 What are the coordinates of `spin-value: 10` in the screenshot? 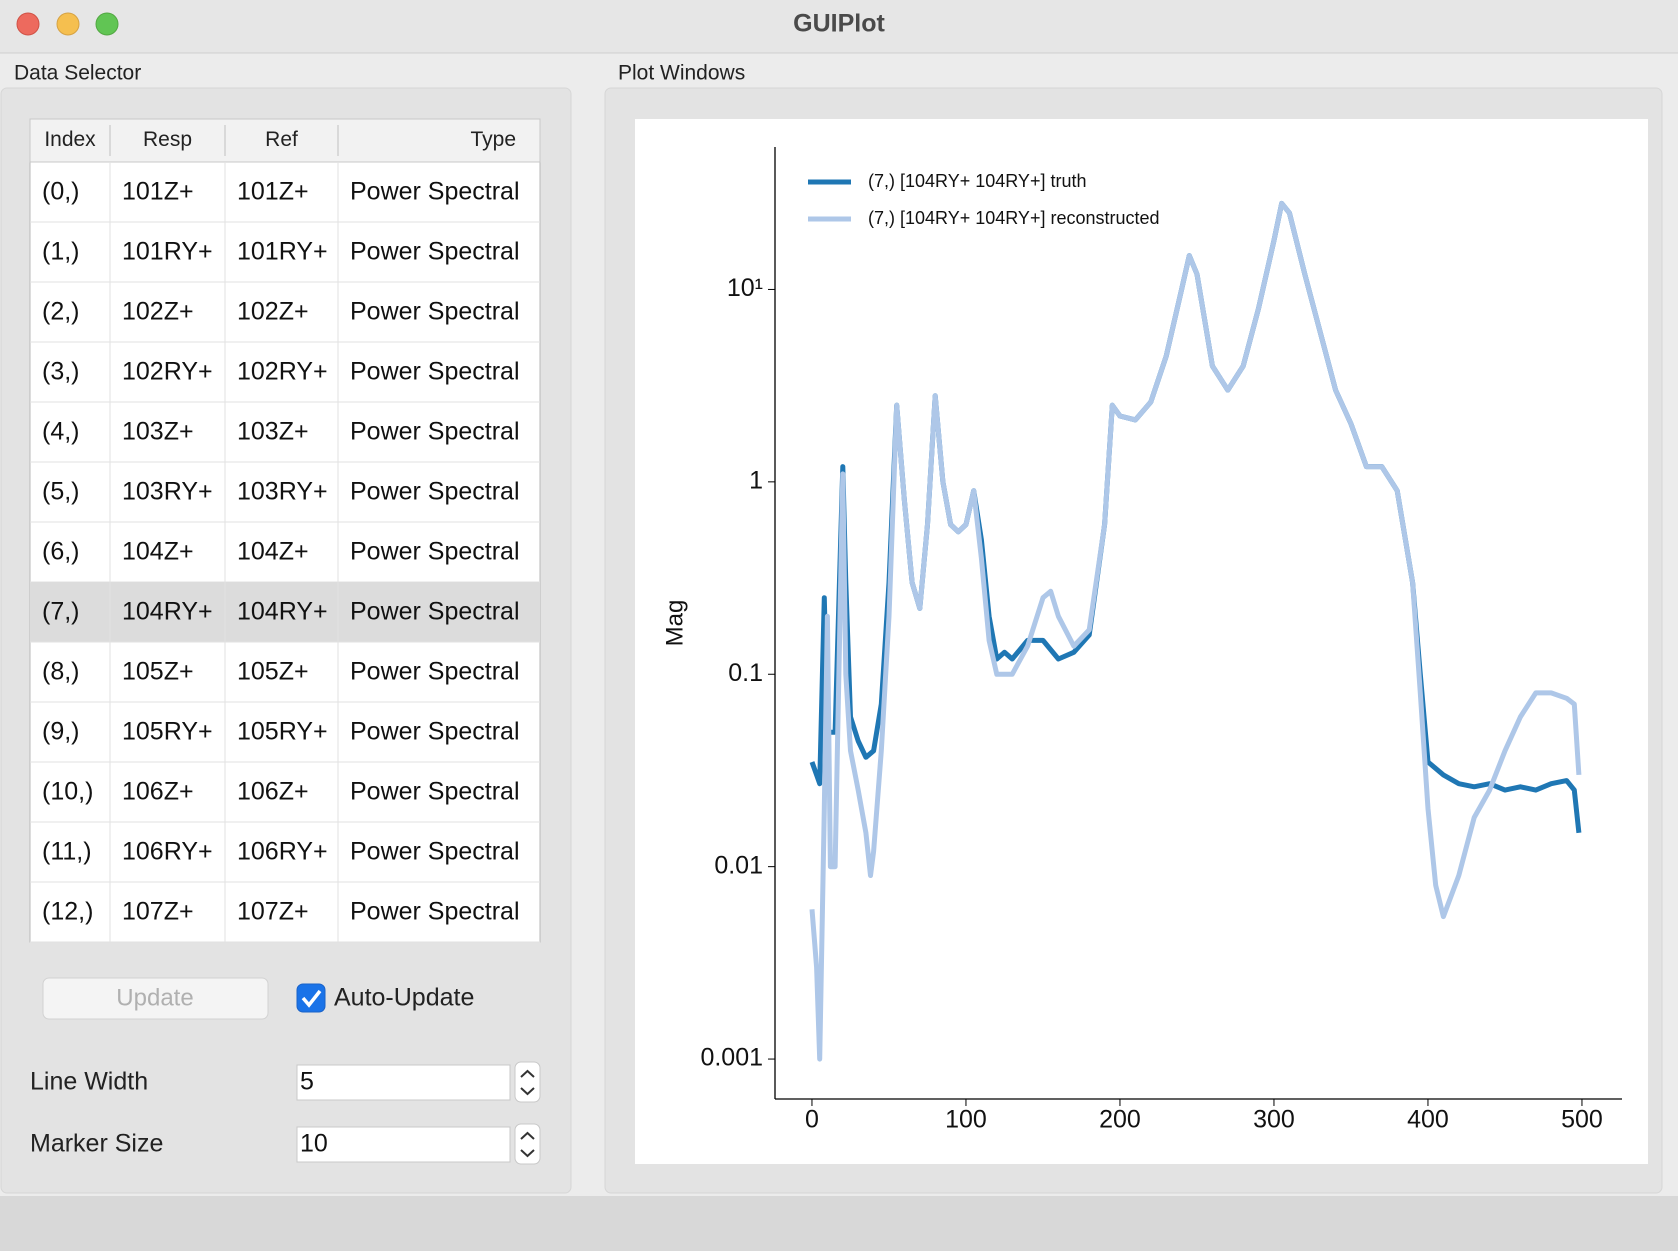 It's located at (314, 1144).